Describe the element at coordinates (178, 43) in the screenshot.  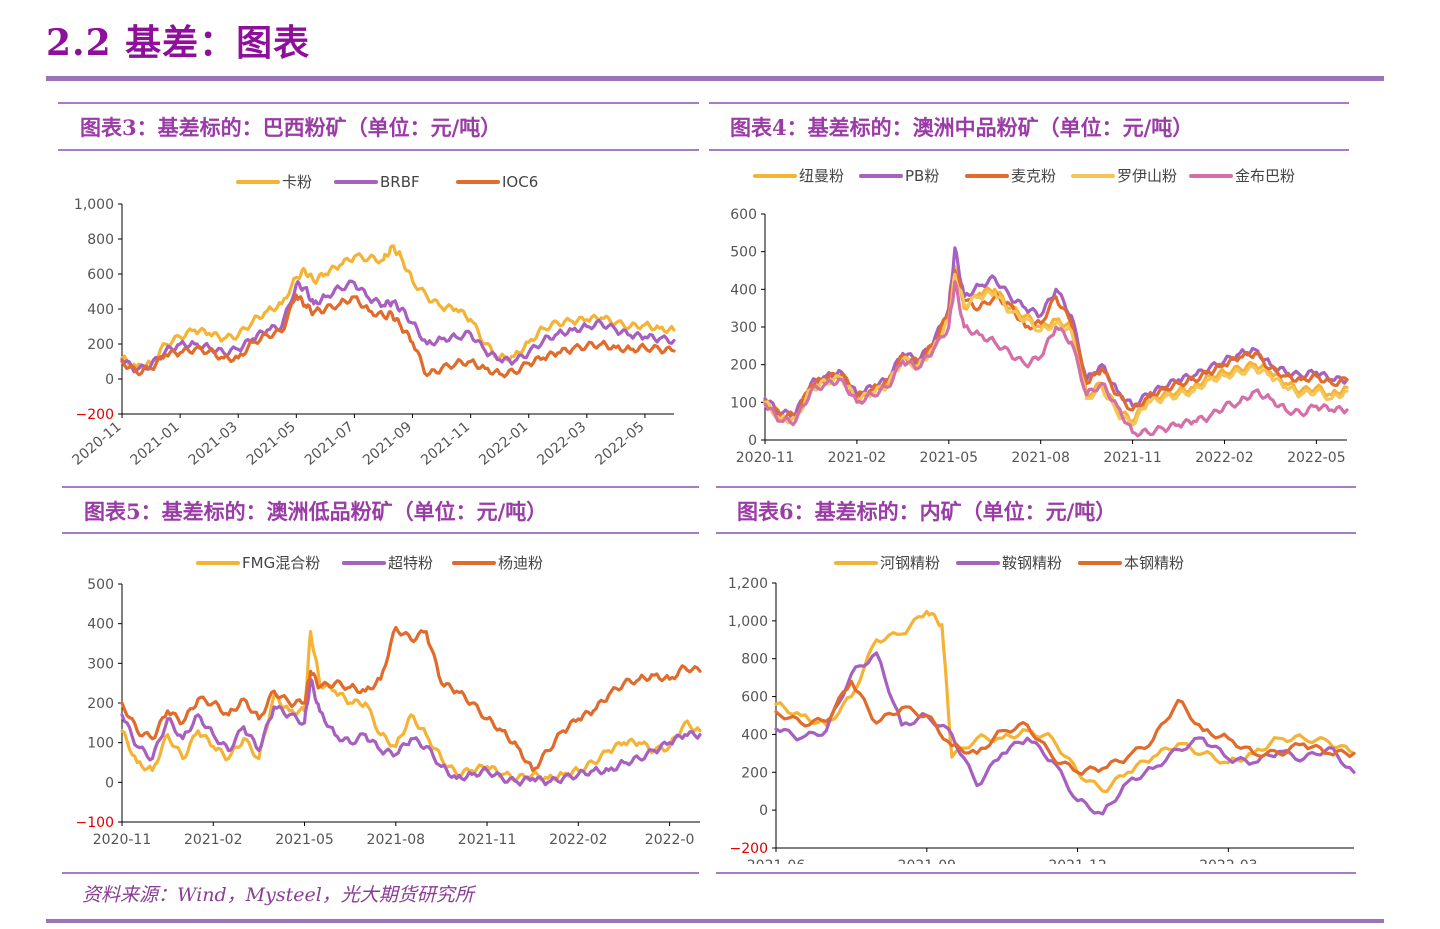
I see `page-title: 2.2 基差：图表` at that location.